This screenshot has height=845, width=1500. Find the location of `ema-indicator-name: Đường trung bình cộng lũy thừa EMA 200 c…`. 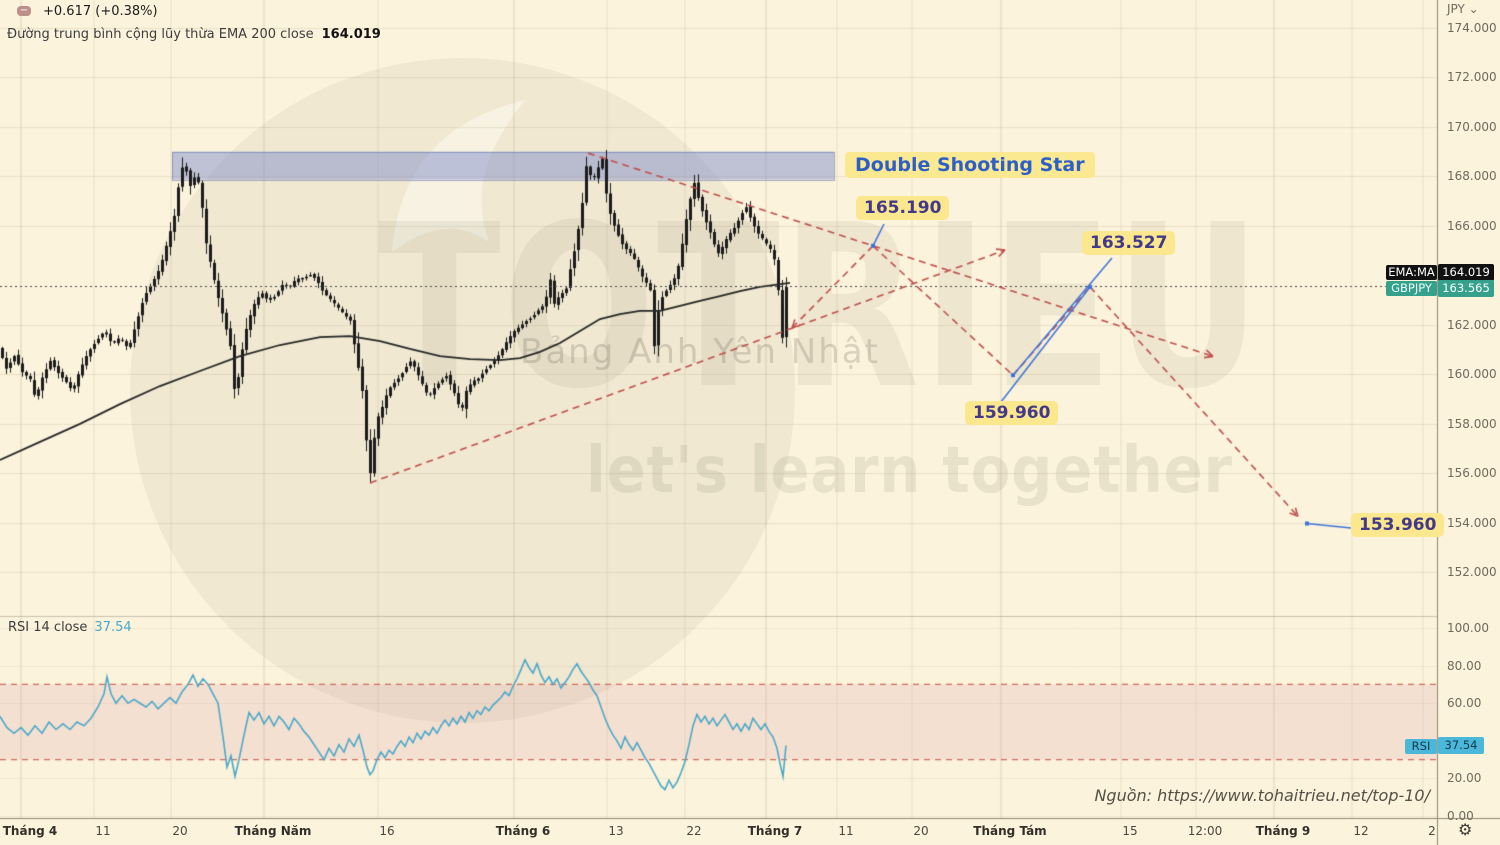

ema-indicator-name: Đường trung bình cộng lũy thừa EMA 200 c… is located at coordinates (160, 34).